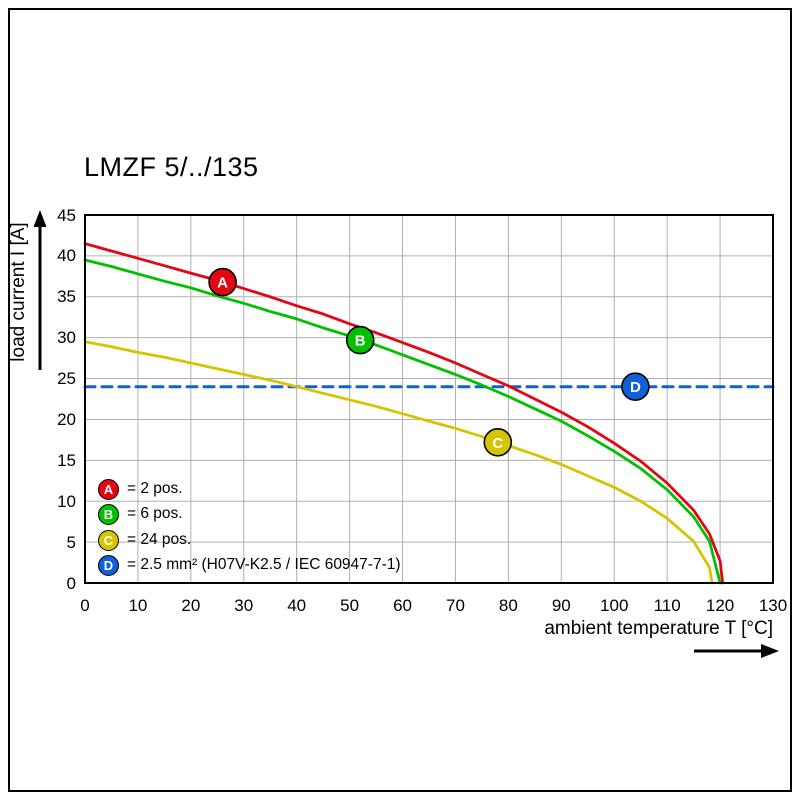 This screenshot has height=800, width=800. What do you see at coordinates (40, 218) in the screenshot?
I see `y-axis-arrowhead` at bounding box center [40, 218].